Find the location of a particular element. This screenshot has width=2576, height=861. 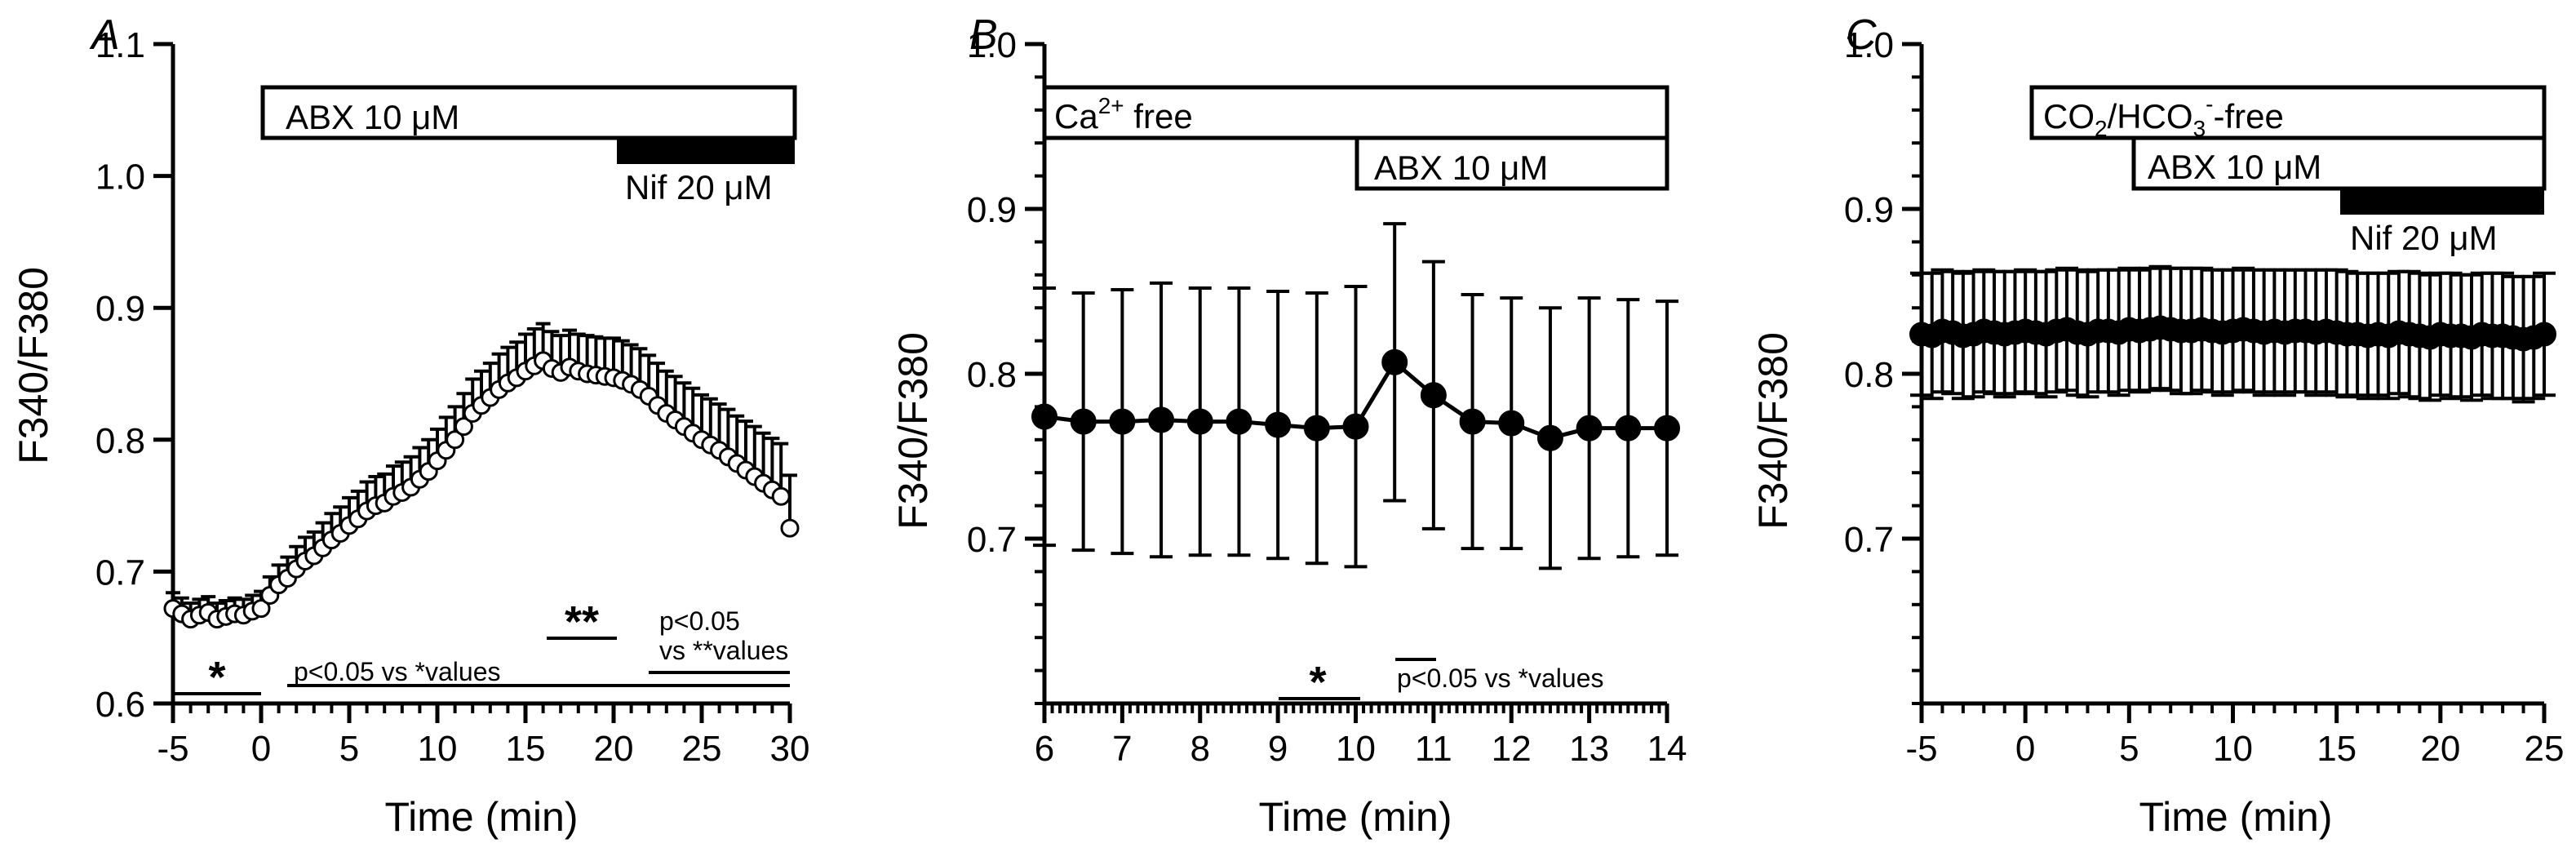

y-tick-label-c: 1.0 is located at coordinates (1869, 45).